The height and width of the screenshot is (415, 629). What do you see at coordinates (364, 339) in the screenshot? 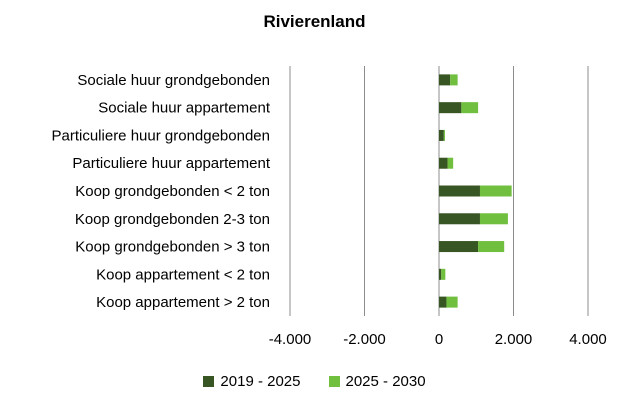
I see `x-tick-label: -2.000` at bounding box center [364, 339].